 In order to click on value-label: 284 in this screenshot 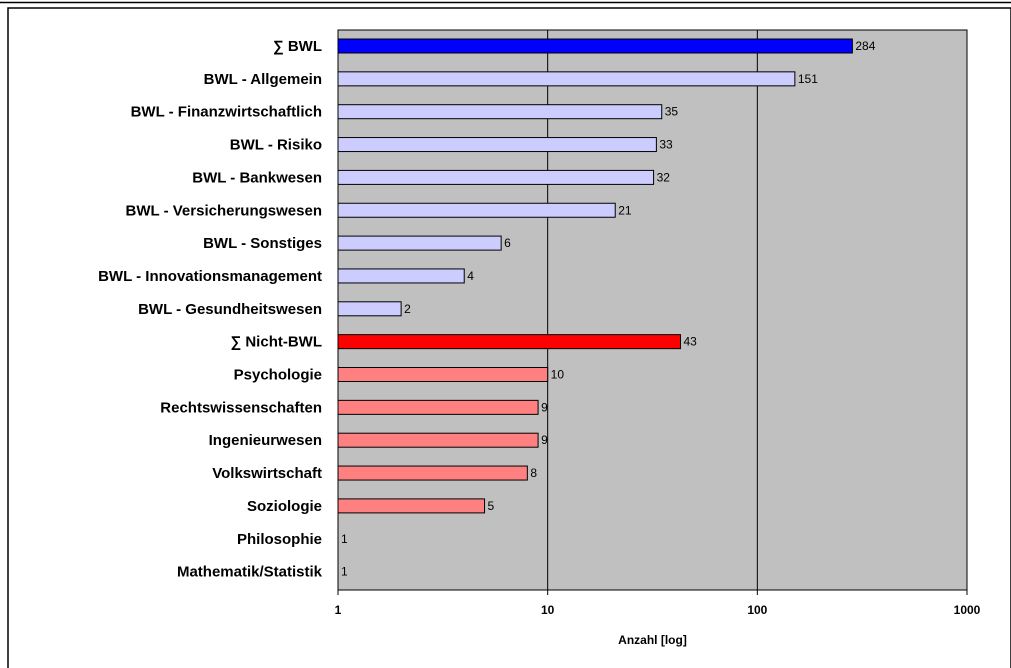, I will do `click(865, 46)`.